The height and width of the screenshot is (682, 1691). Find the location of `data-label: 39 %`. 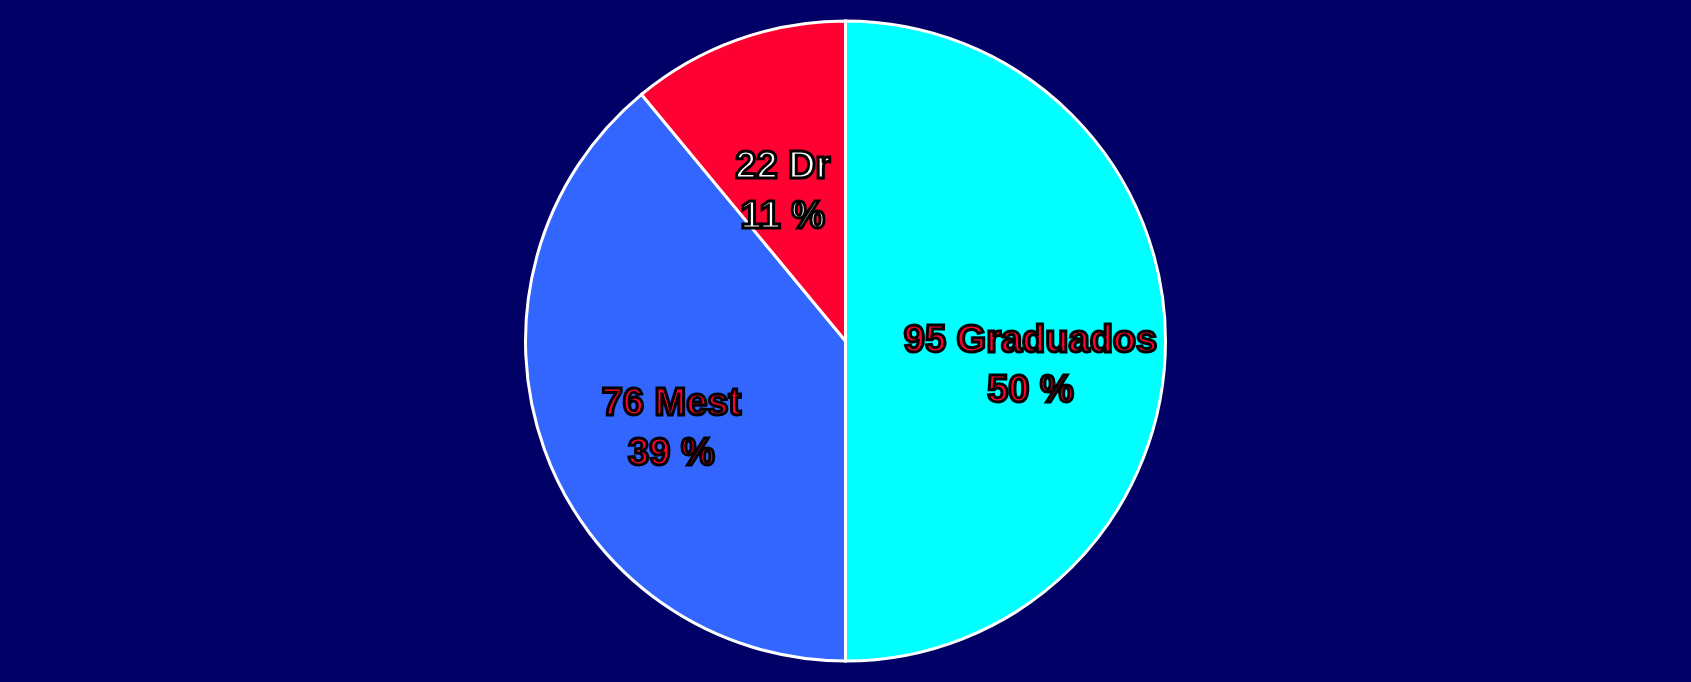

data-label: 39 % is located at coordinates (671, 451).